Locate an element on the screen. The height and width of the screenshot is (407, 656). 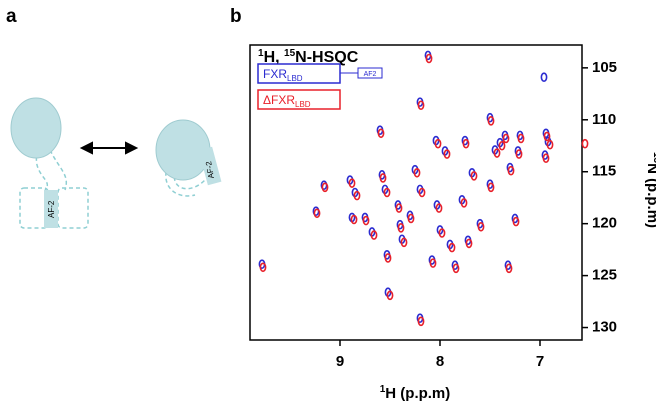
y-tick-label: 115 is located at coordinates (604, 171).